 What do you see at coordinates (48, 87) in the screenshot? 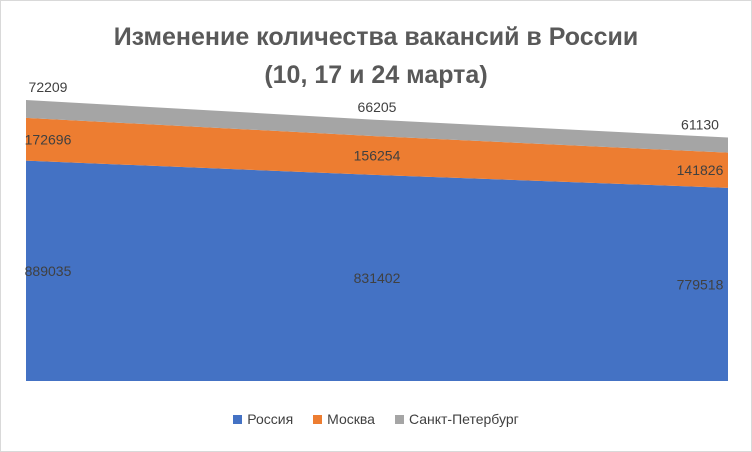
I see `data-label-s2-p0: 72209` at bounding box center [48, 87].